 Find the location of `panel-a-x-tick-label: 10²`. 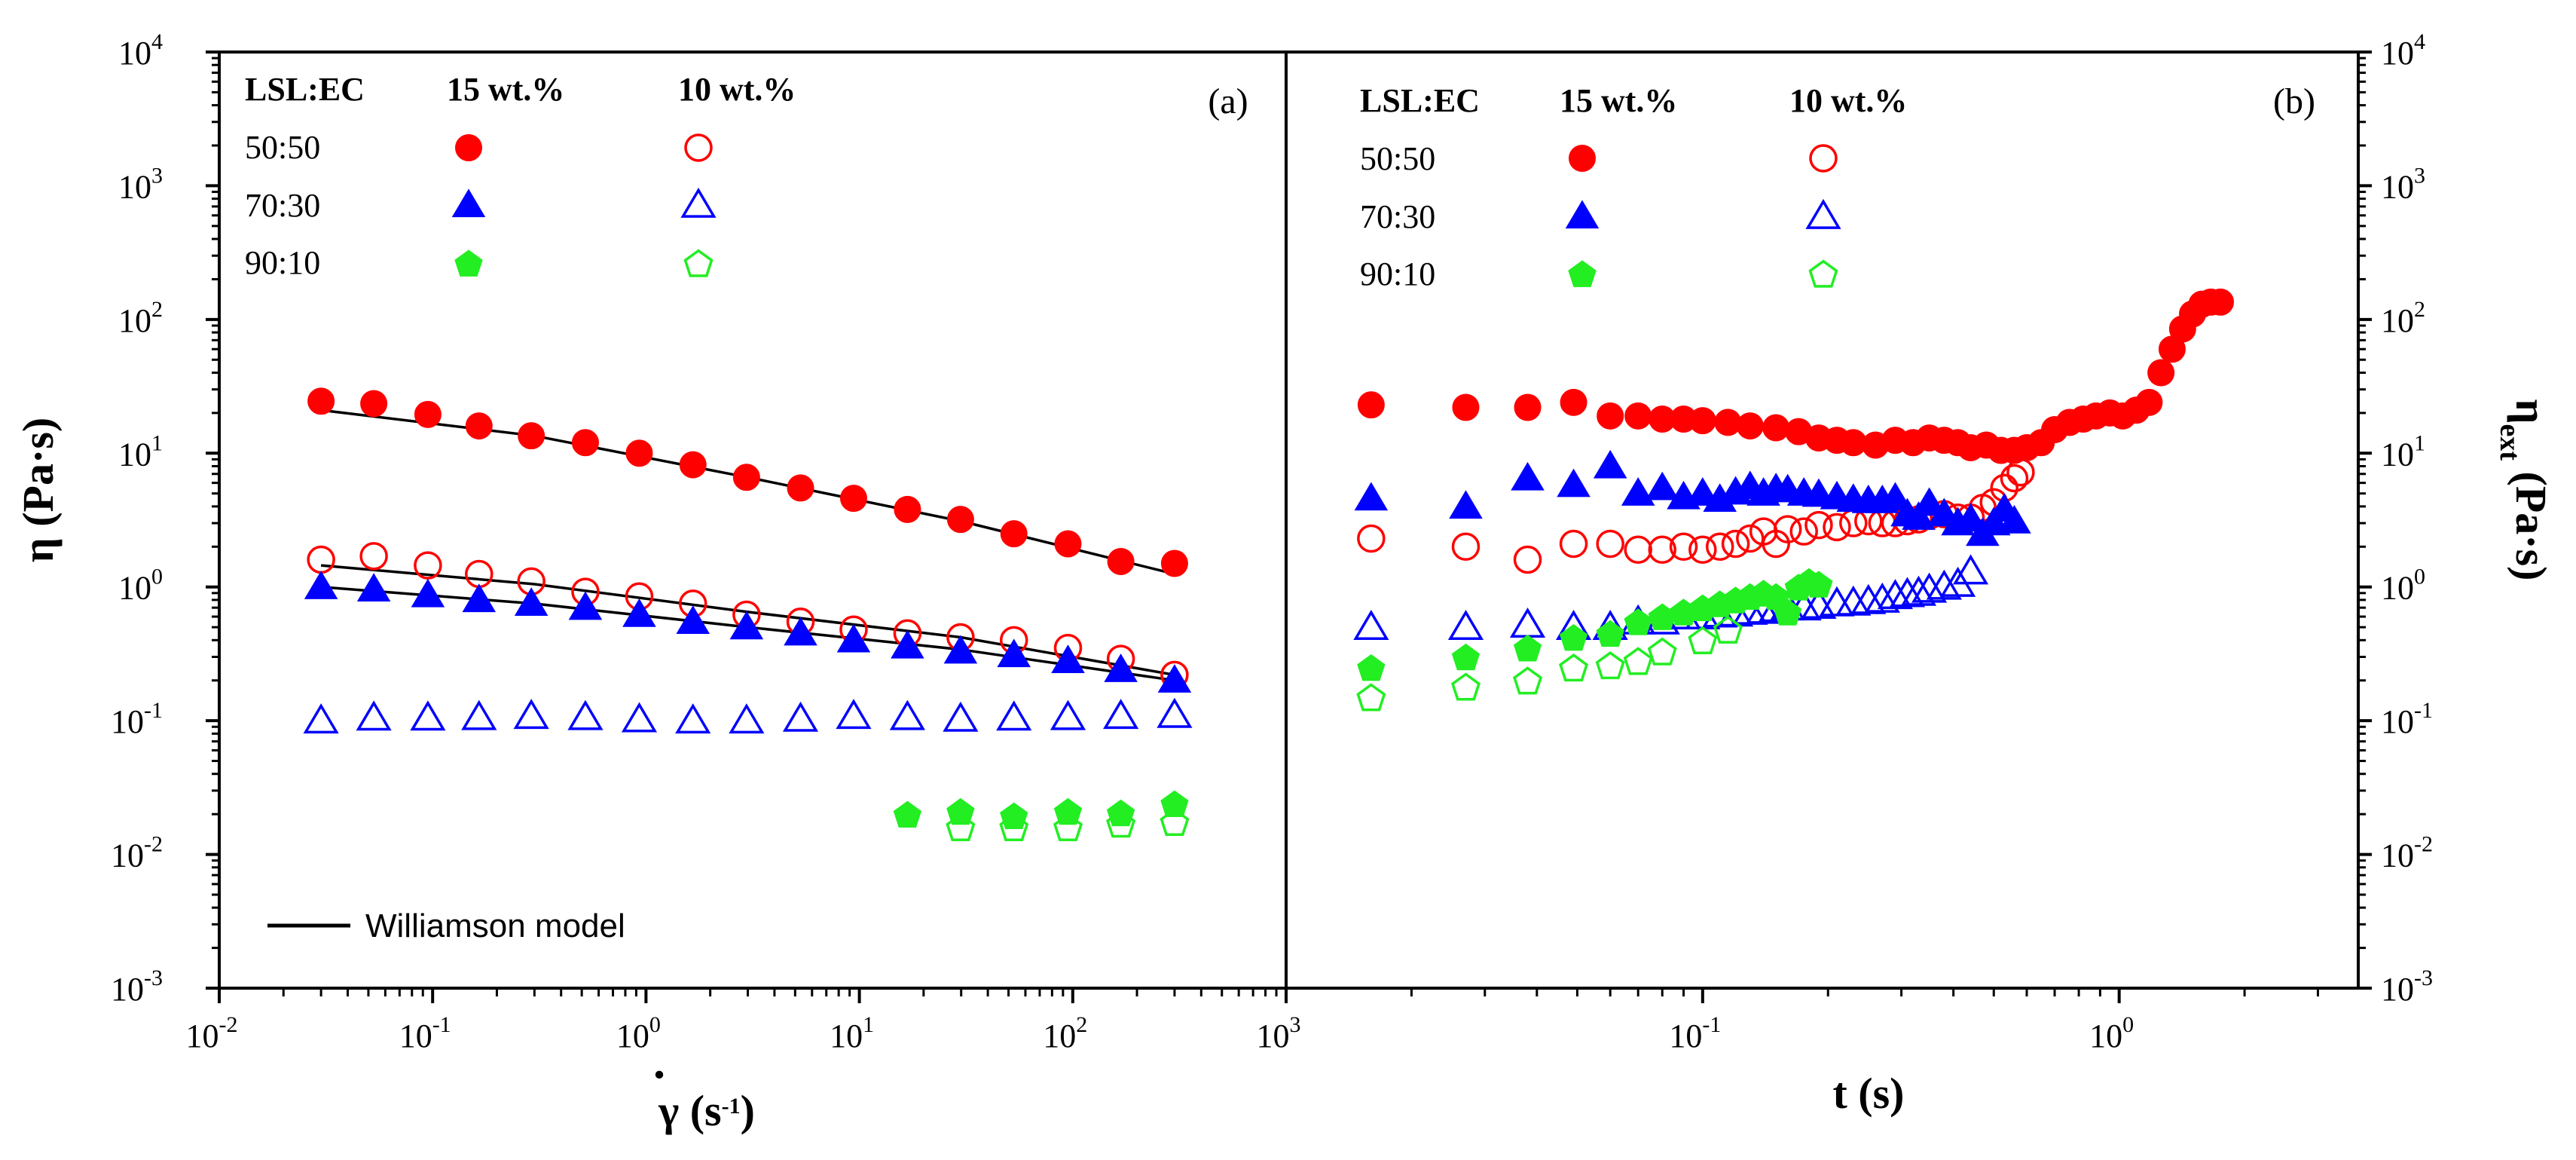

panel-a-x-tick-label: 10² is located at coordinates (1065, 1033).